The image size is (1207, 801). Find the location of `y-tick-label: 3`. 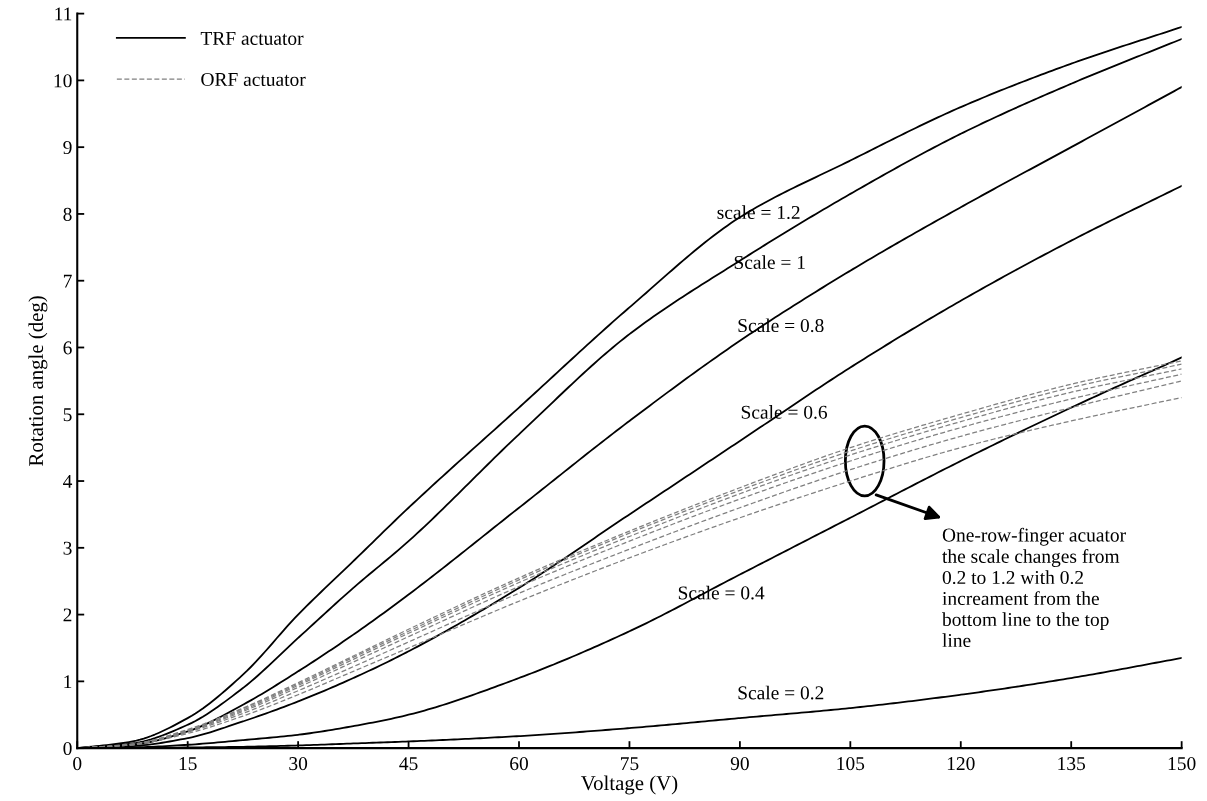

y-tick-label: 3 is located at coordinates (67, 548).